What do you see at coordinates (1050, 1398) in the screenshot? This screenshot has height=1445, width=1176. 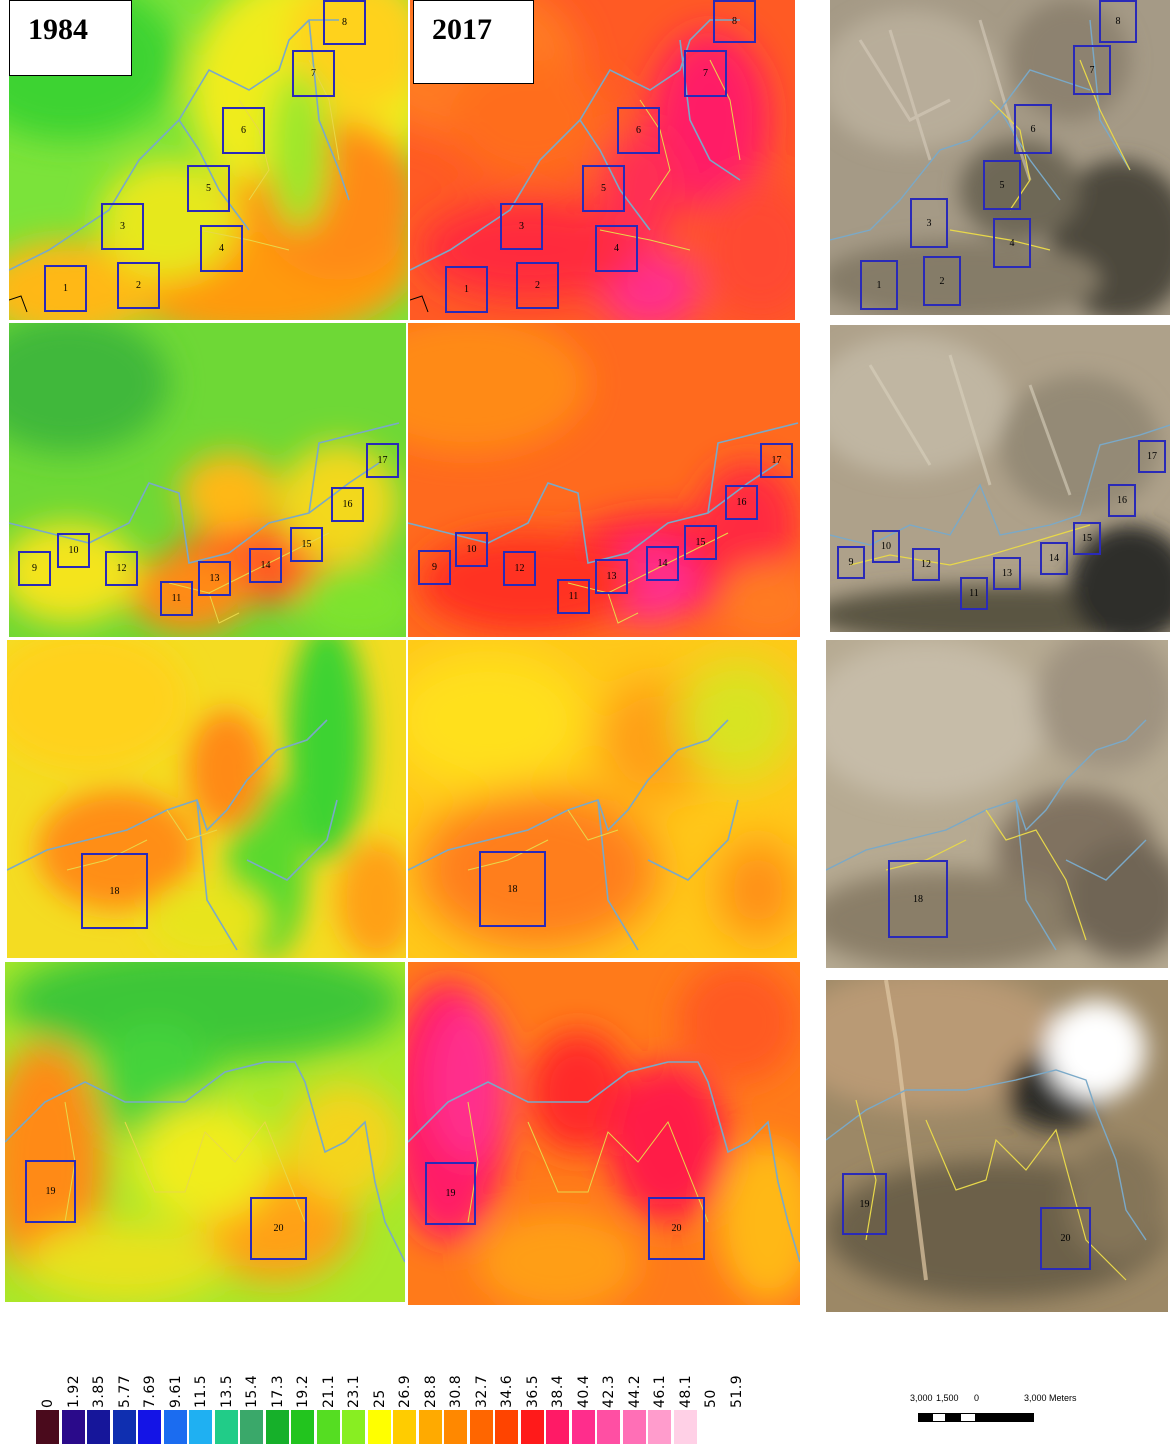 I see `scale-label-meters: 3,000 Meters` at bounding box center [1050, 1398].